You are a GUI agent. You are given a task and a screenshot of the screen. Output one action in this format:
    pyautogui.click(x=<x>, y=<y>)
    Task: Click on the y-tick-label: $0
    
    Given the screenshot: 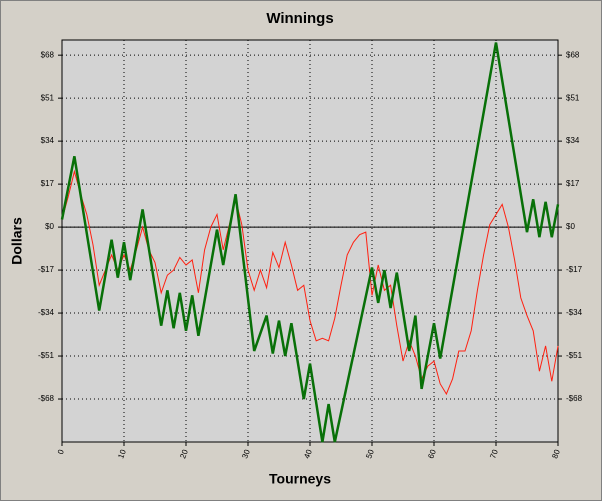 What is the action you would take?
    pyautogui.click(x=49, y=226)
    